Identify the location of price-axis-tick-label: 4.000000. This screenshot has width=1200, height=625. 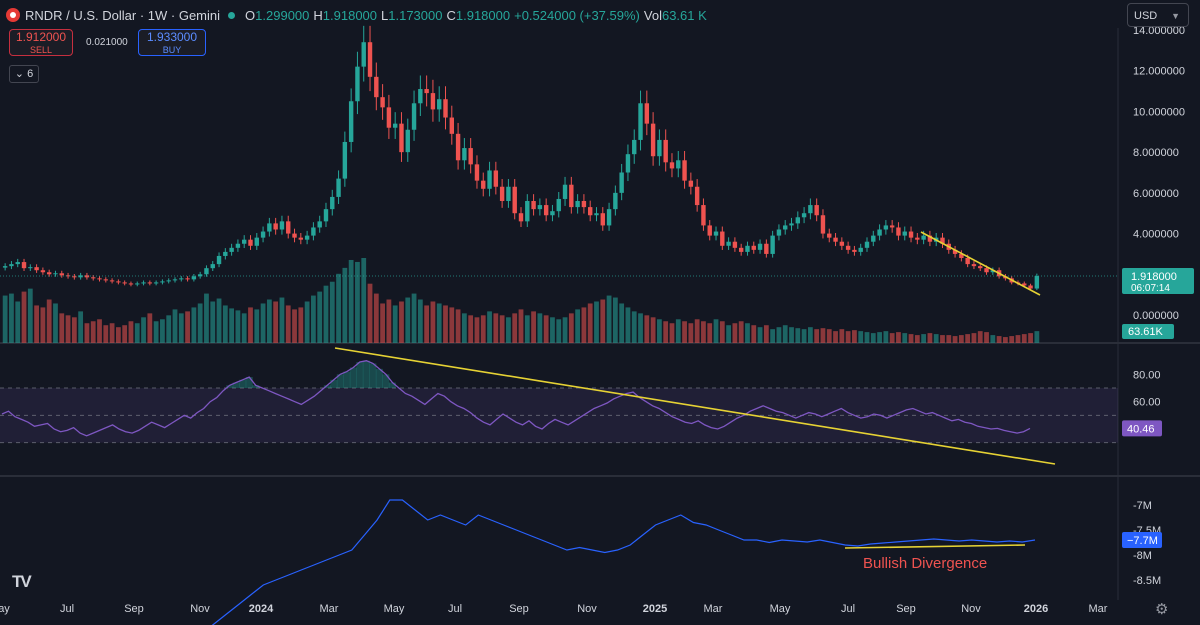
(1156, 235).